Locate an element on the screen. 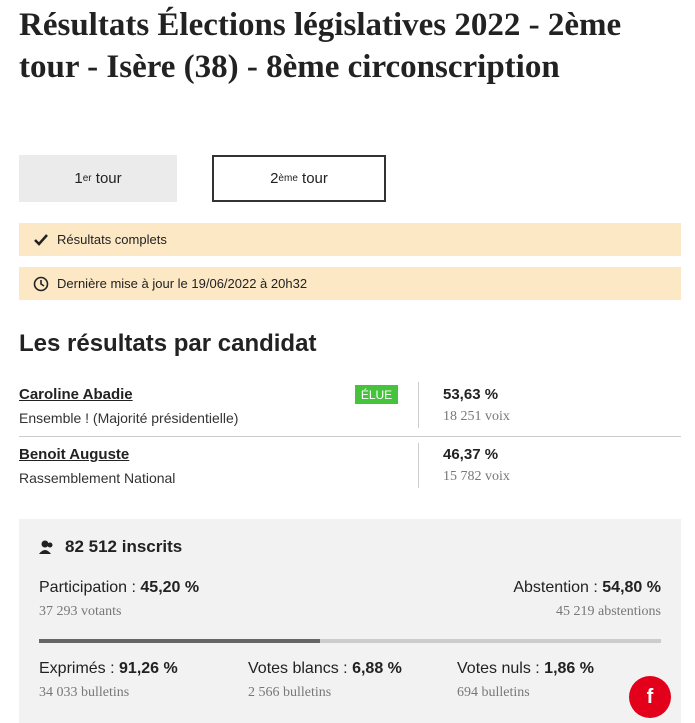  stat-value: 6,88 % is located at coordinates (377, 668).